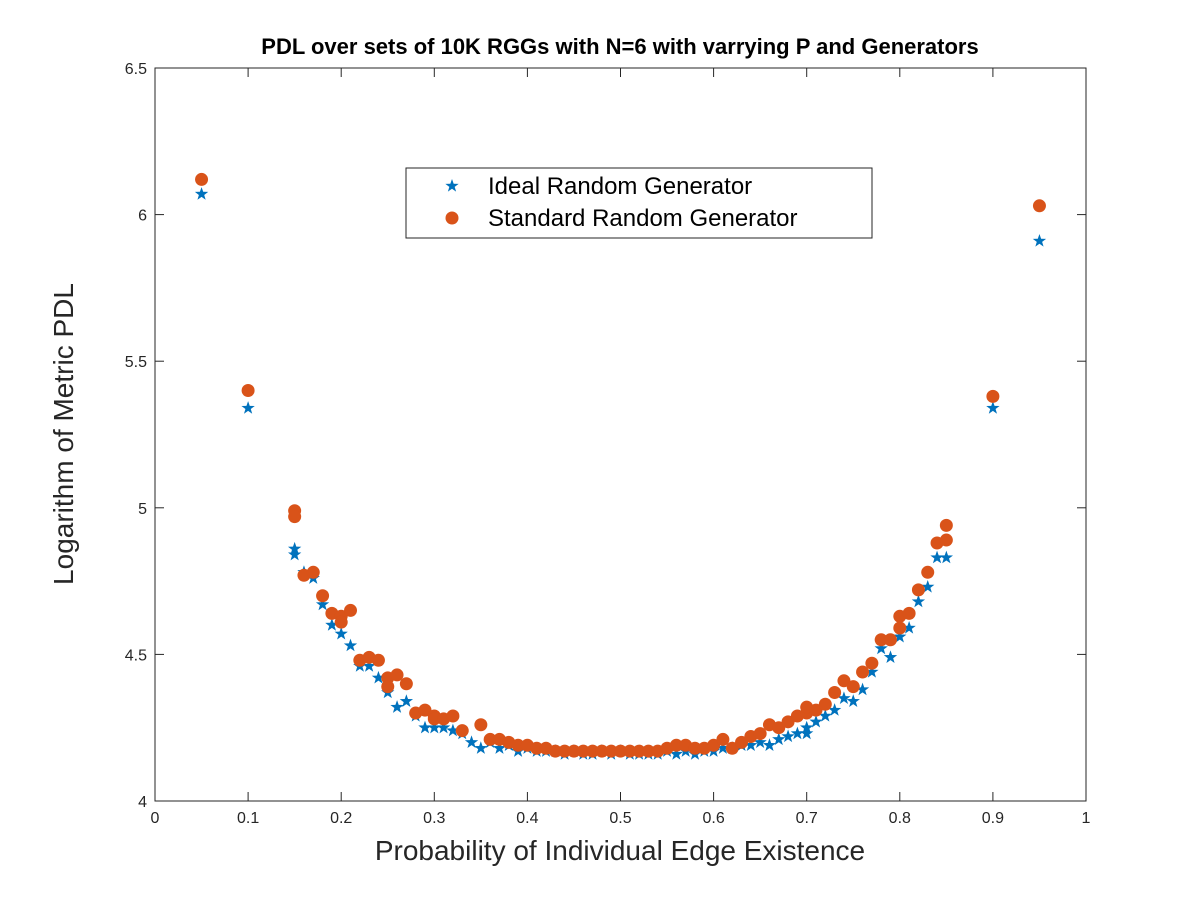 This screenshot has width=1200, height=900. Describe the element at coordinates (136, 69) in the screenshot. I see `y-tick-label: 6.5` at that location.